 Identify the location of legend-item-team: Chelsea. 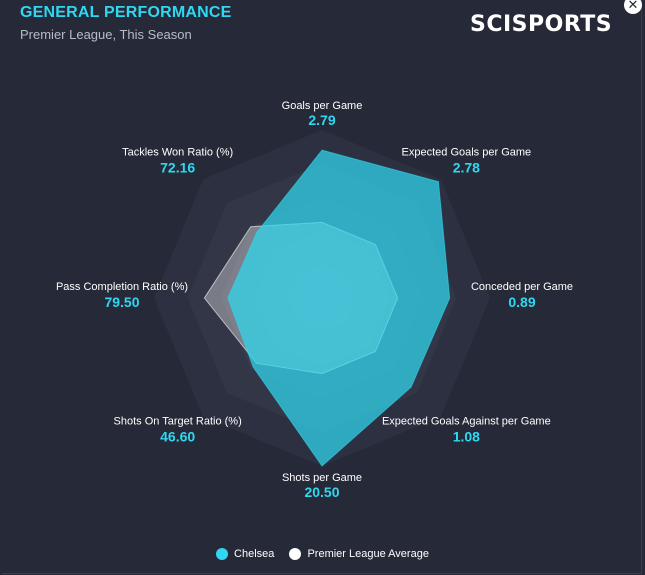
(245, 554).